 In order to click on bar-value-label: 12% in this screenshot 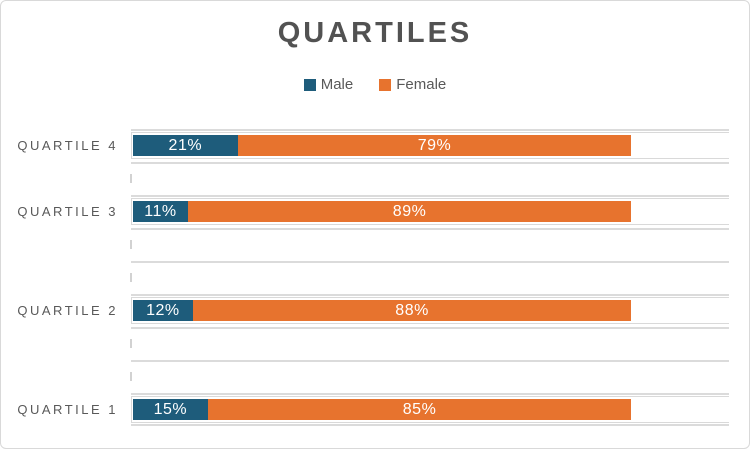, I will do `click(163, 310)`.